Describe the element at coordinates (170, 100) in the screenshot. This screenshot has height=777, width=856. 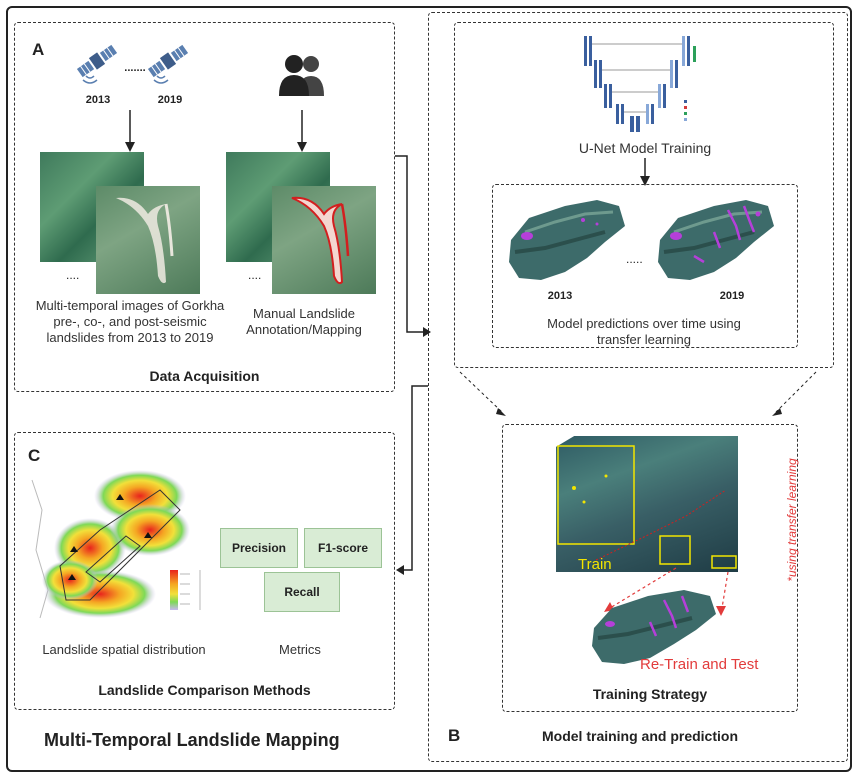
I see `year-end: 2019` at that location.